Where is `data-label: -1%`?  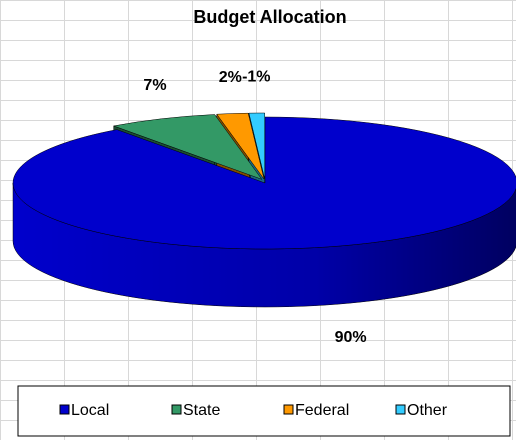 data-label: -1% is located at coordinates (256, 76).